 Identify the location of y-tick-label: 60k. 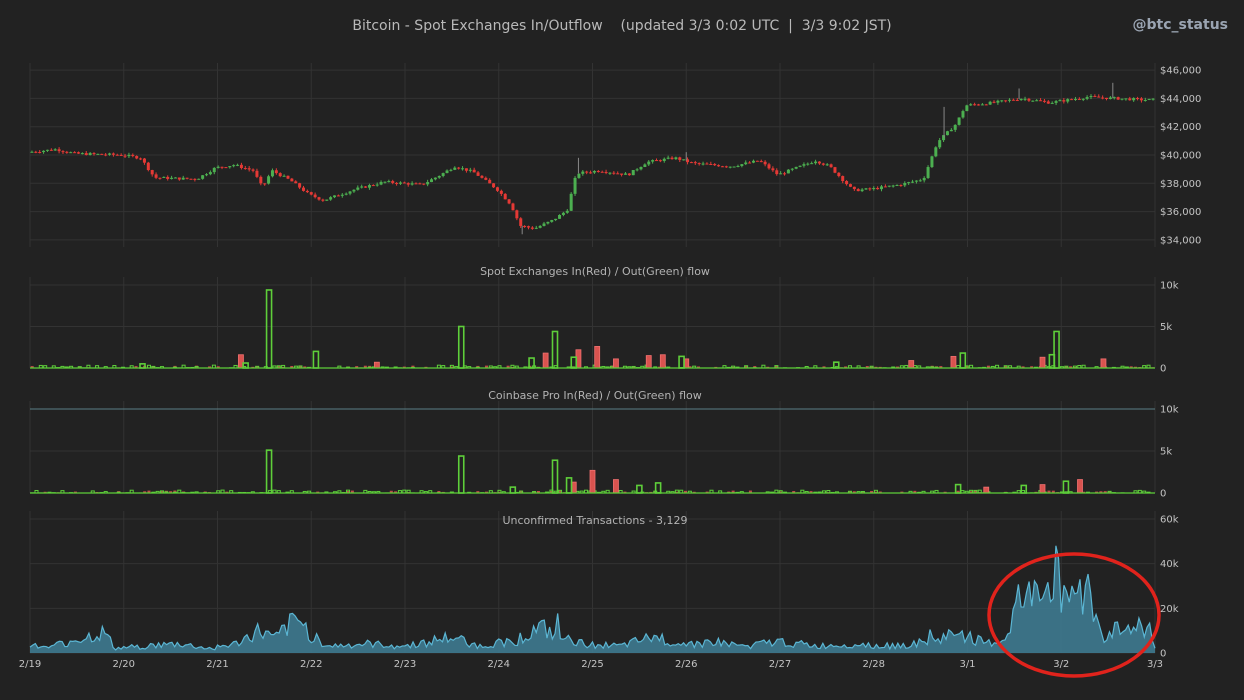
(1169, 520).